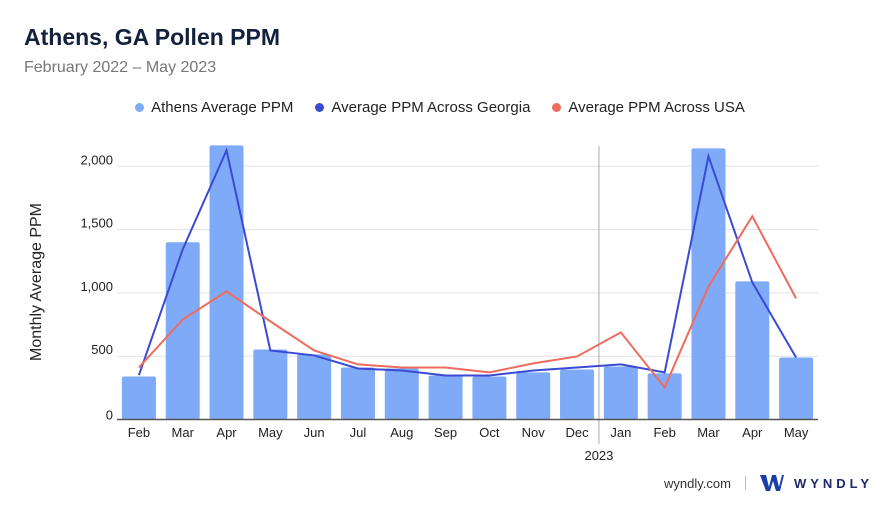 This screenshot has height=510, width=880. Describe the element at coordinates (489, 432) in the screenshot. I see `x-tick-label: Oct` at that location.